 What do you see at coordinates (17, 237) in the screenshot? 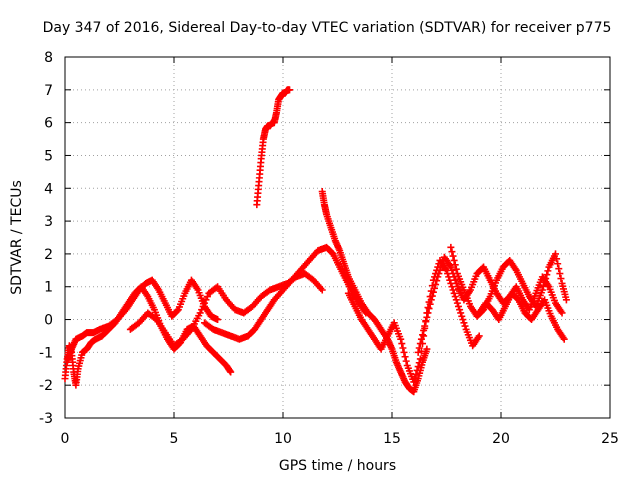
I see `y-axis-title: SDTVAR / TECUs` at bounding box center [17, 237].